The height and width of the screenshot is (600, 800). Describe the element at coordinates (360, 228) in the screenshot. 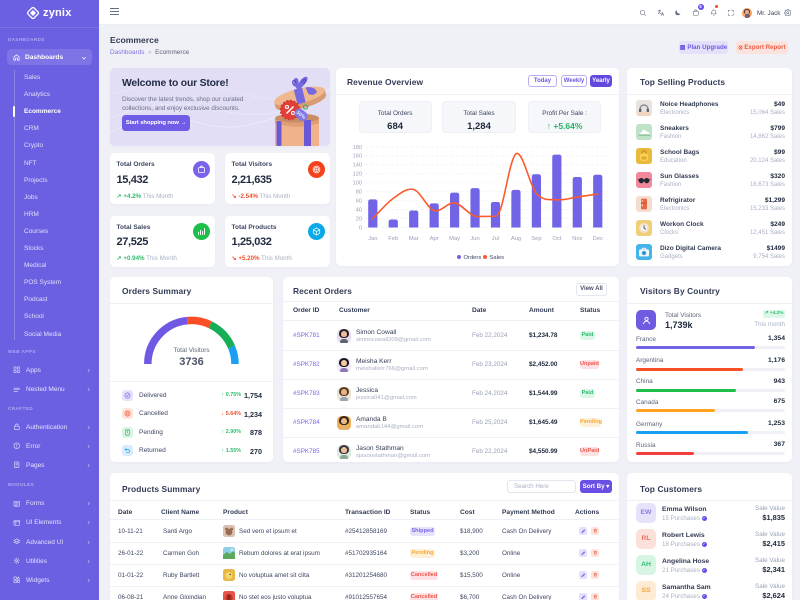

I see `svg-text: 0` at that location.